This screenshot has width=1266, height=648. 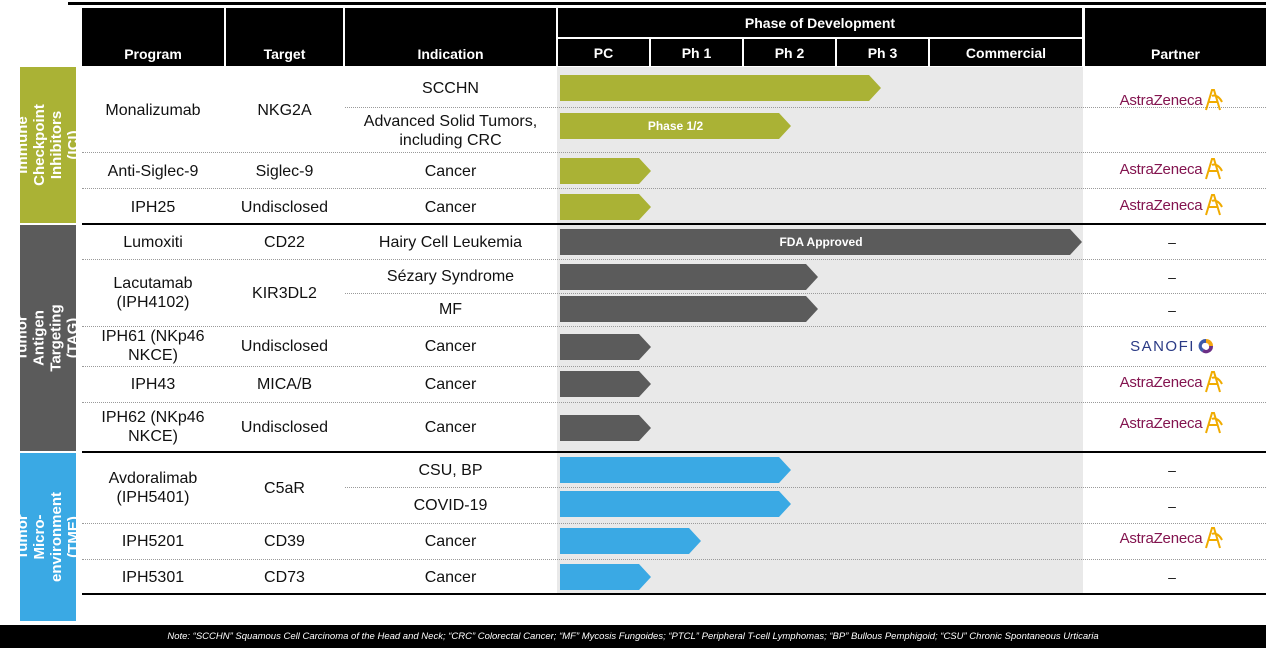 I want to click on program-cell: IPH5301, so click(x=153, y=577).